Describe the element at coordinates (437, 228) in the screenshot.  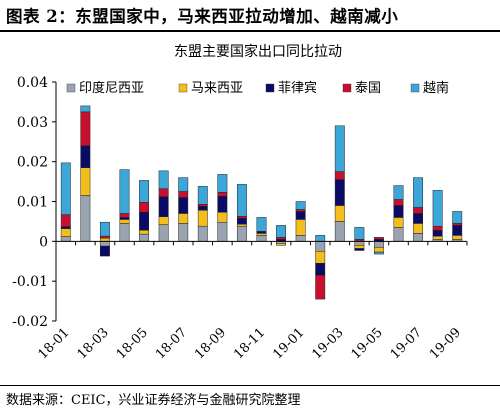
I see `bar-segment-19-08-s4` at that location.